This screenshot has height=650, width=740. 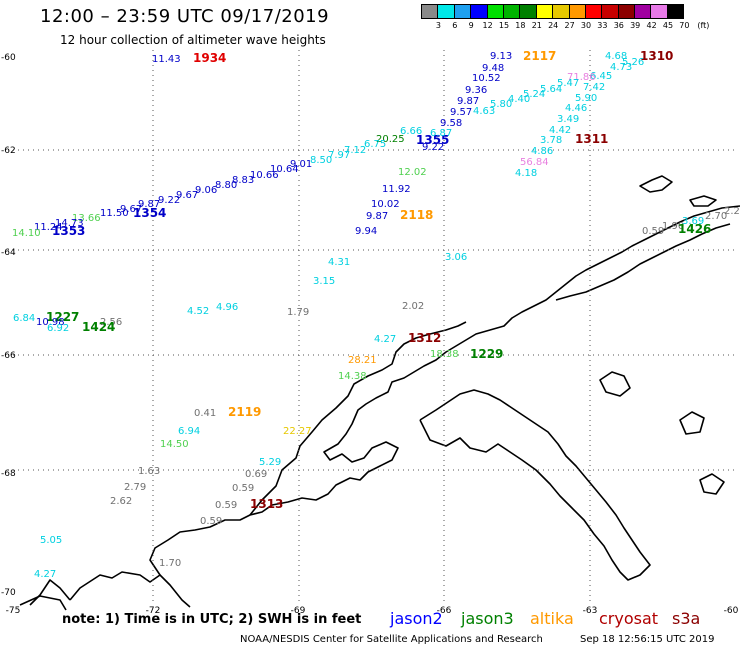 I want to click on color-legend: 3 6 9 12 15 18 21 24 27 30 33 36 39 42 45 70 (ft), so click(x=565, y=18).